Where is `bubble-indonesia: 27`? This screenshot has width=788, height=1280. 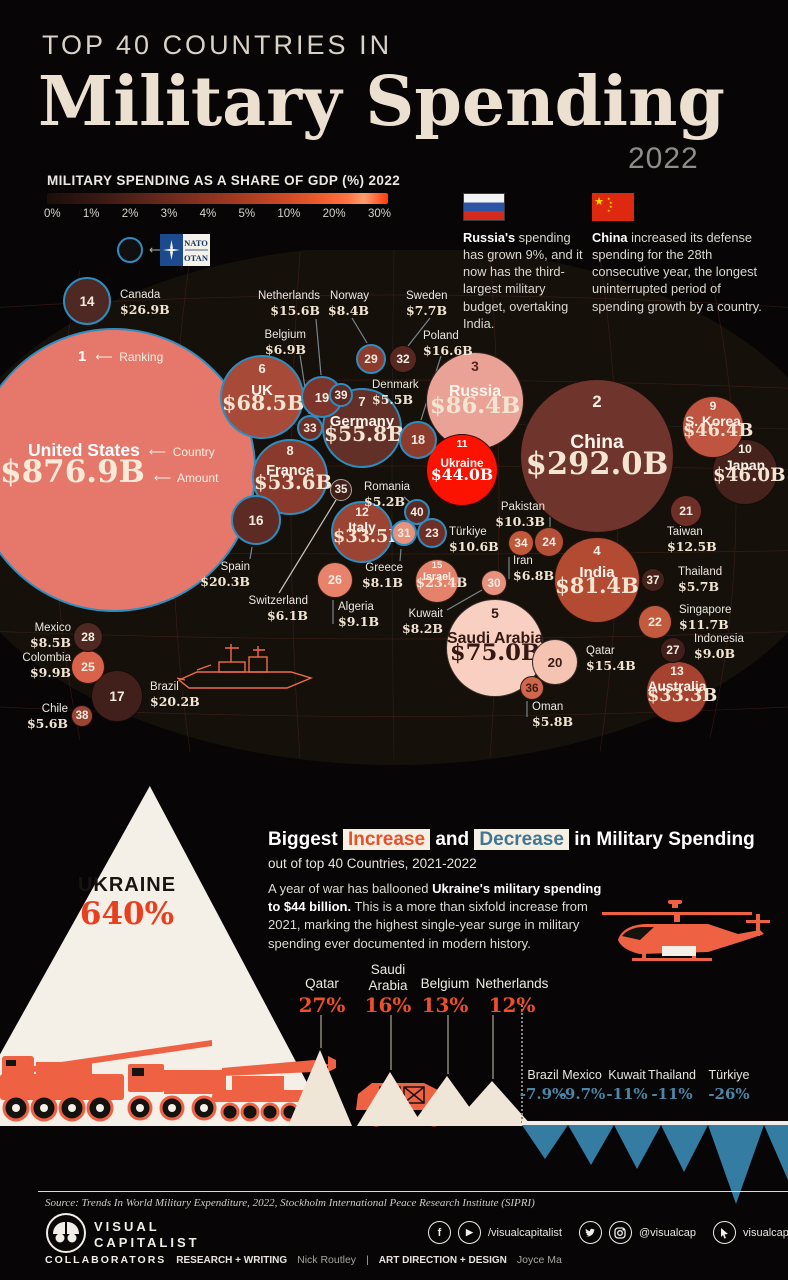 bubble-indonesia: 27 is located at coordinates (673, 650).